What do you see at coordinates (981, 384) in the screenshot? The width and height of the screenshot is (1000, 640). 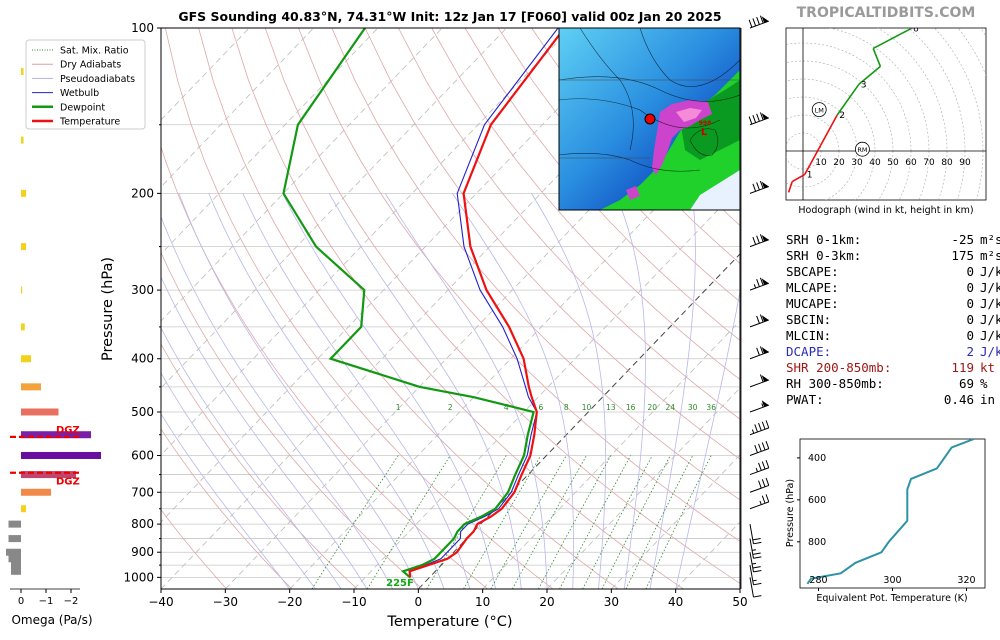 I see `parameter-unit: %` at bounding box center [981, 384].